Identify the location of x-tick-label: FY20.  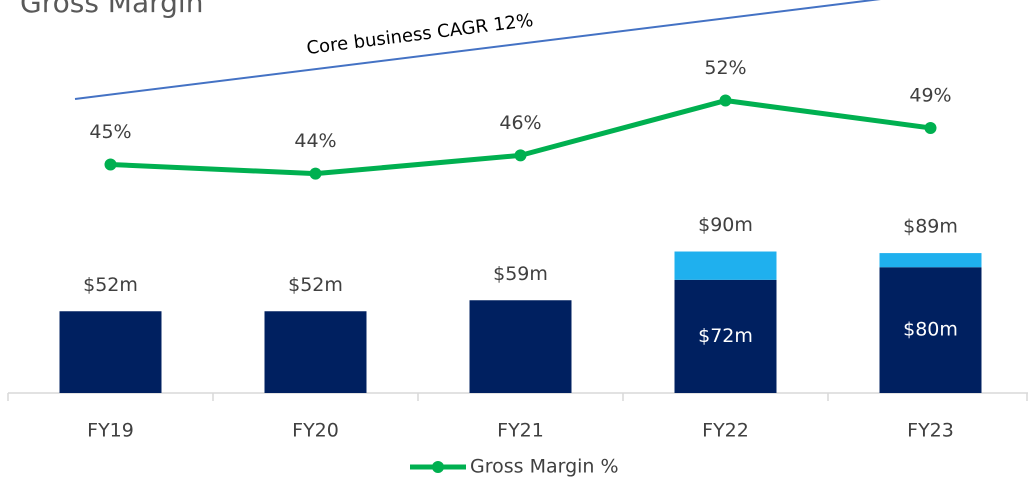
(315, 431).